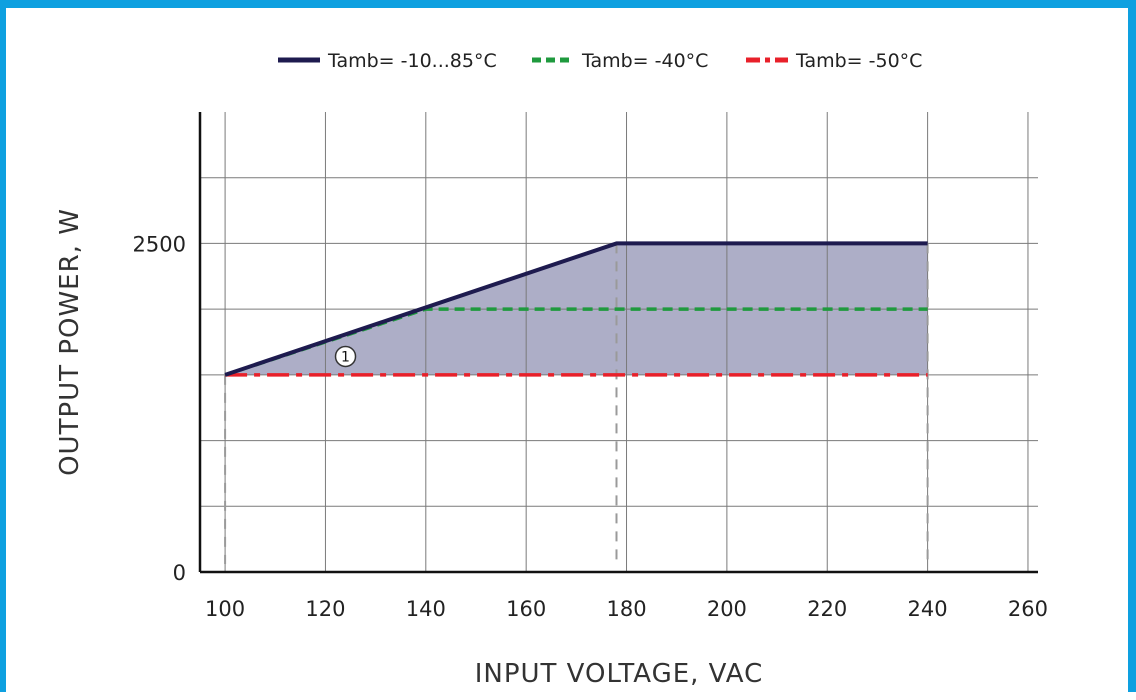 This screenshot has height=700, width=1136. What do you see at coordinates (70, 342) in the screenshot?
I see `y-axis-title: OUTPUT POWER, W` at bounding box center [70, 342].